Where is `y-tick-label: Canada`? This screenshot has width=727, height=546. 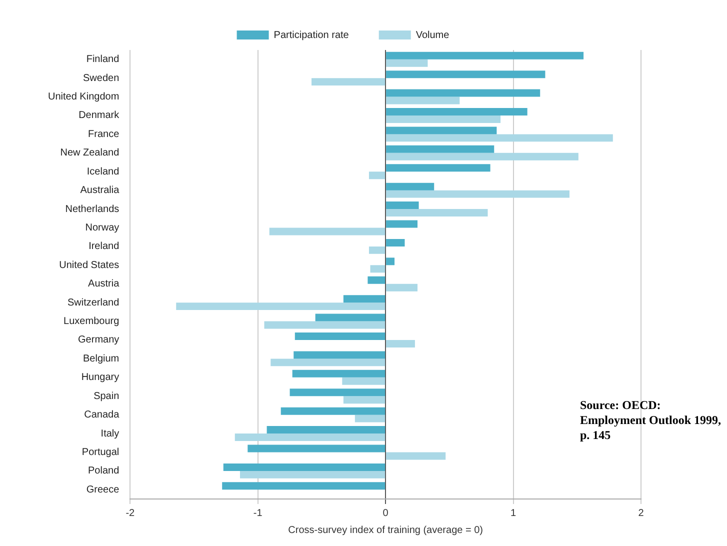
y-tick-label: Canada is located at coordinates (102, 415).